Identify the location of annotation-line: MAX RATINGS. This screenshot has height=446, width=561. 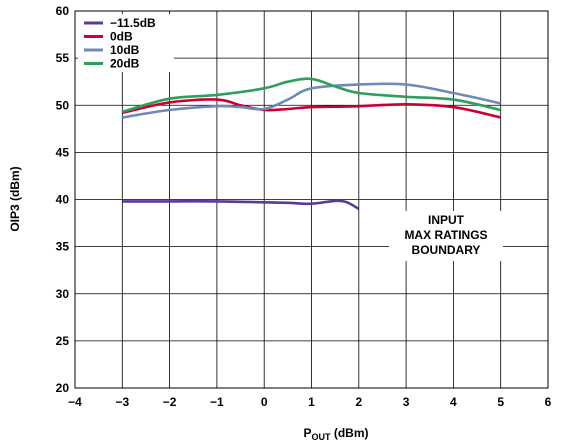
(445, 235).